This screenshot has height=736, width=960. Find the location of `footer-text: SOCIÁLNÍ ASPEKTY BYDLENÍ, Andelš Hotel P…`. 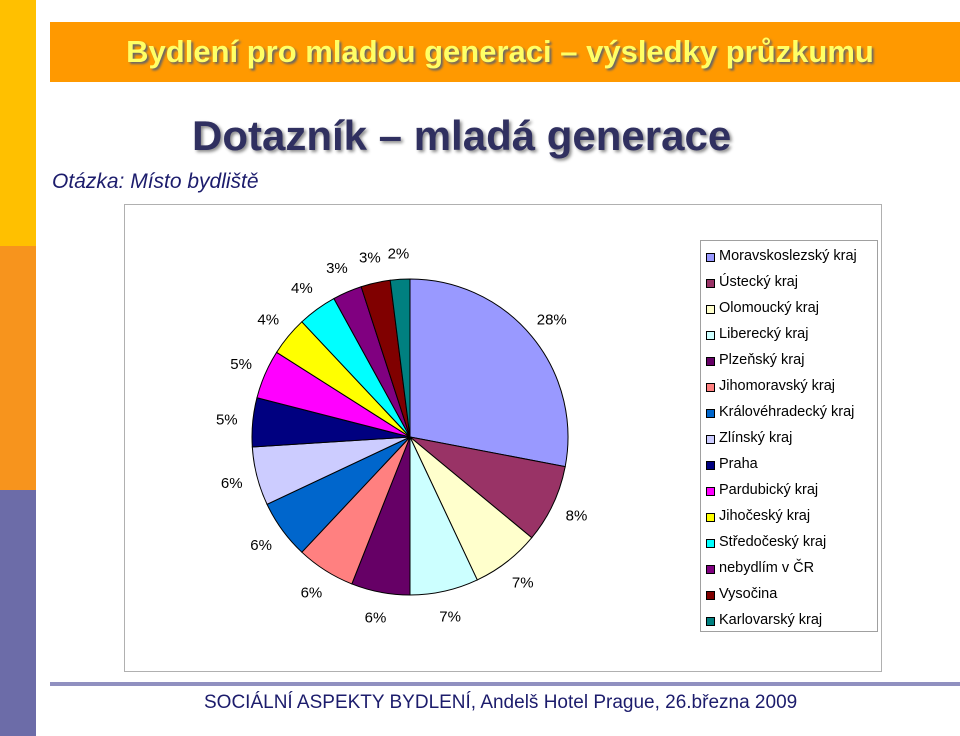

footer-text: SOCIÁLNÍ ASPEKTY BYDLENÍ, Andelš Hotel P… is located at coordinates (501, 702).